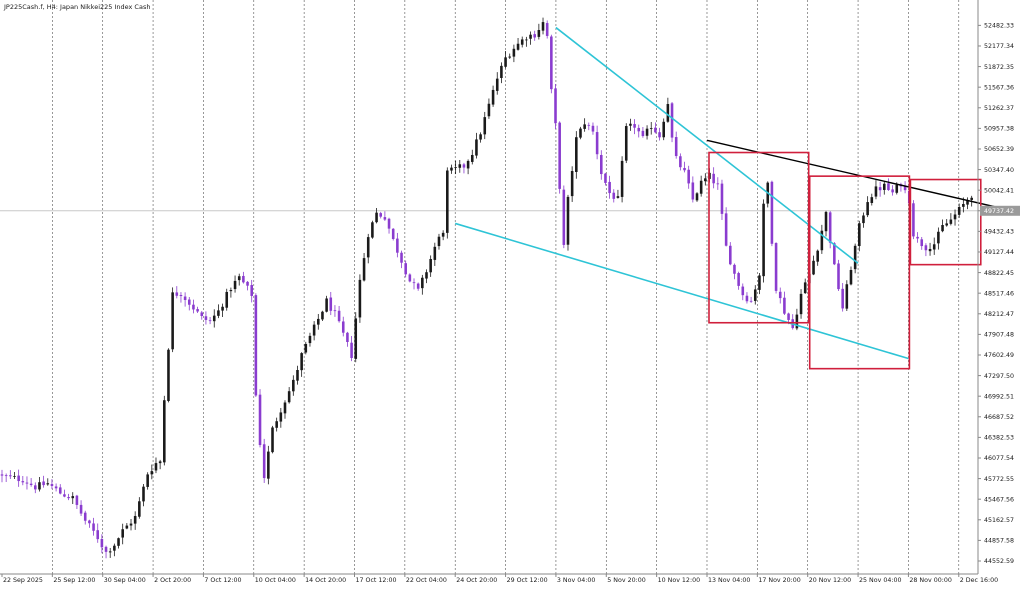 The height and width of the screenshot is (591, 1024). I want to click on y-tick-label: 50957.38, so click(999, 129).